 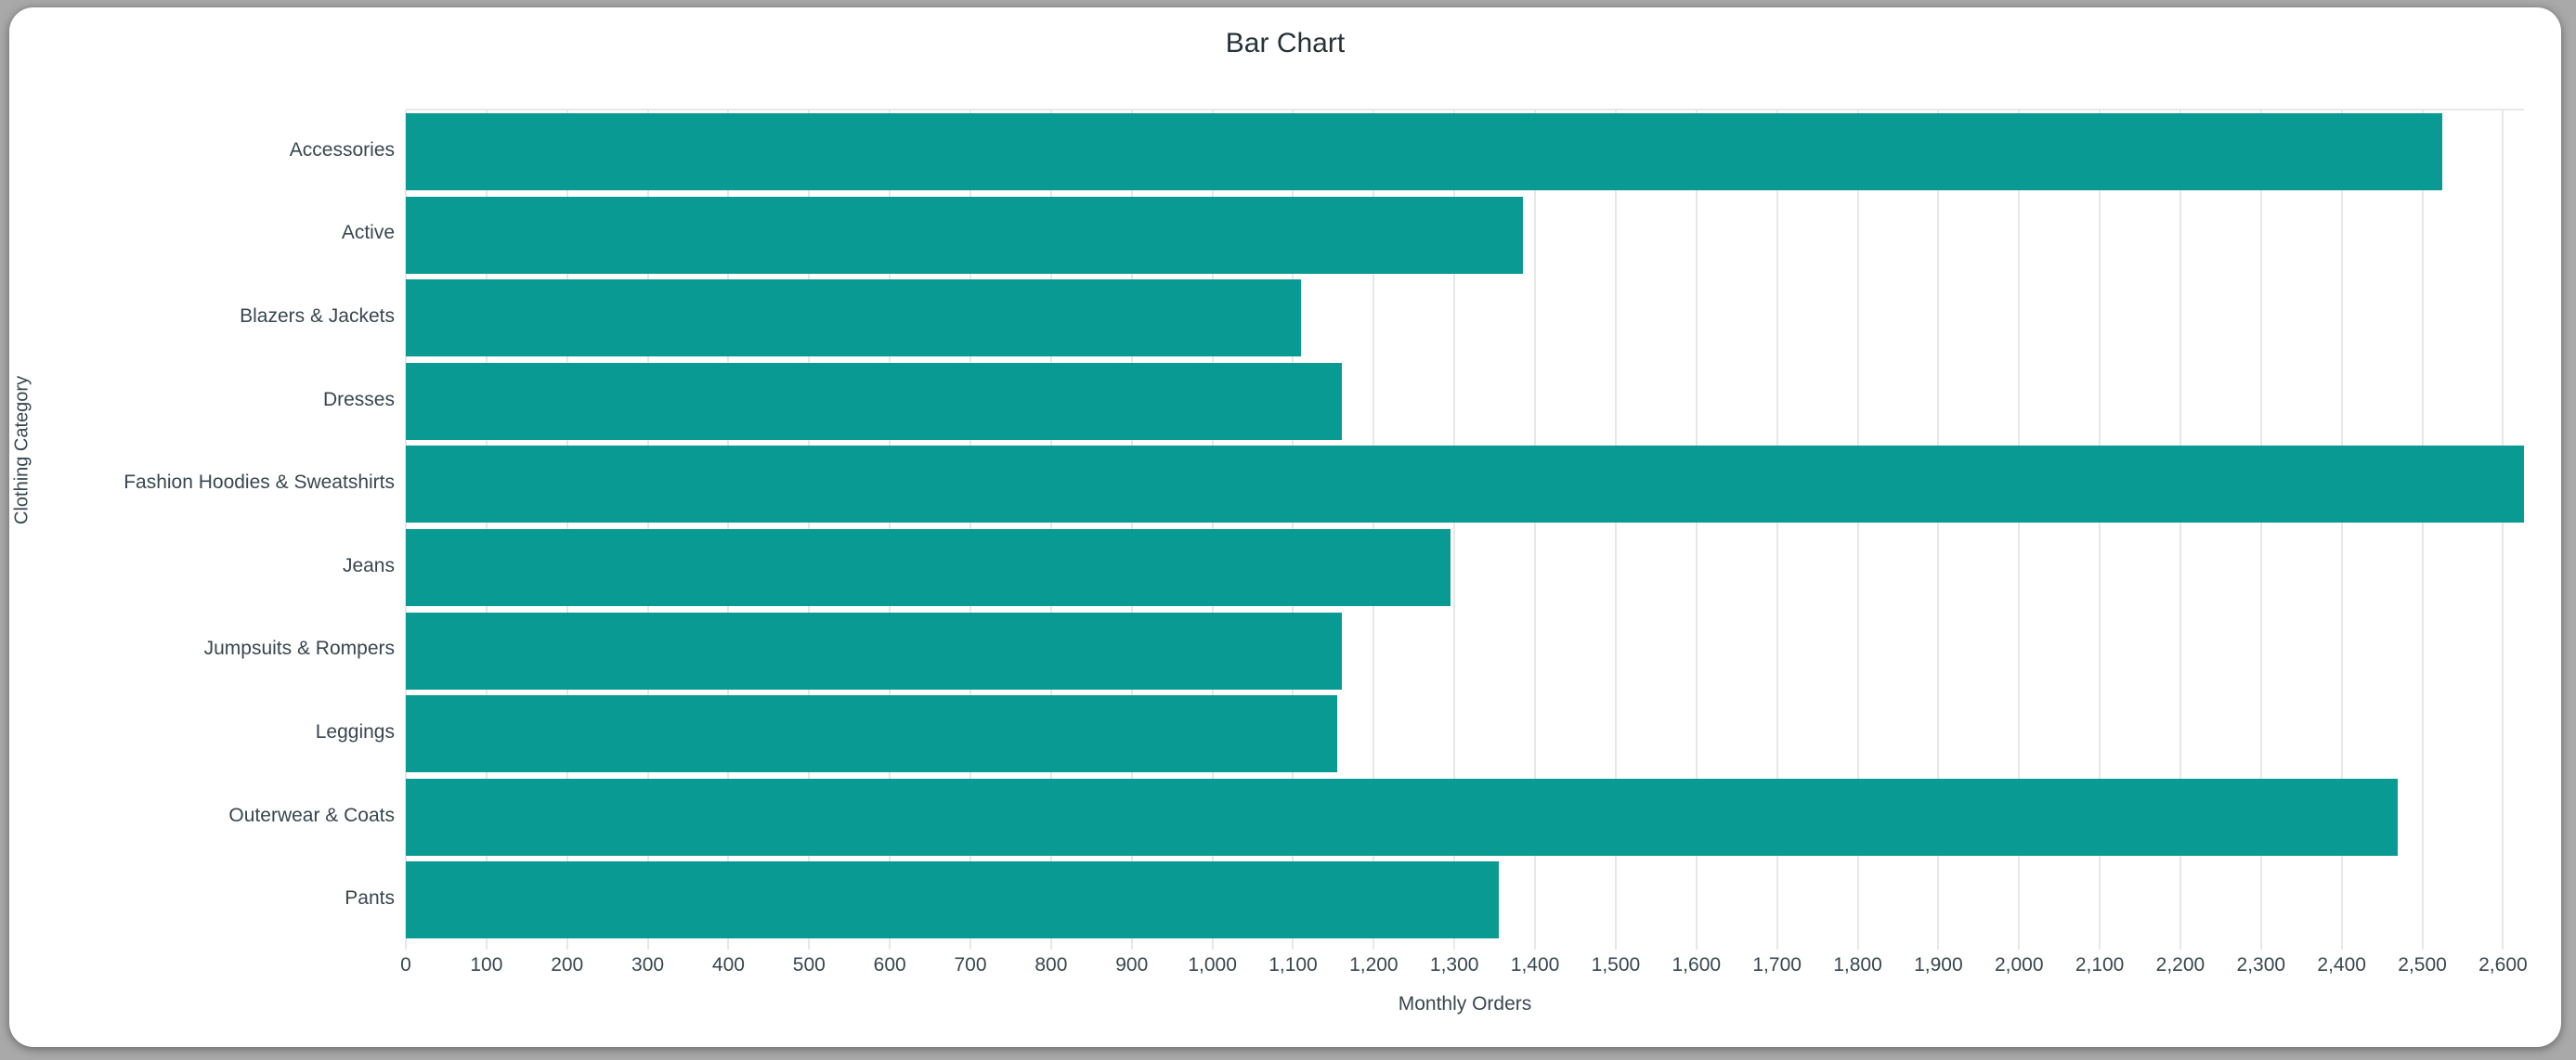 I want to click on x-tick-label: 1,600, so click(x=1697, y=965).